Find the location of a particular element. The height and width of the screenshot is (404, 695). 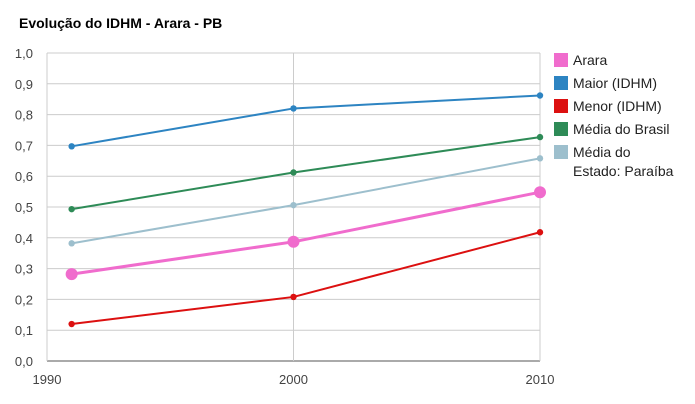

y-tick-label: 0,2 is located at coordinates (24, 299).